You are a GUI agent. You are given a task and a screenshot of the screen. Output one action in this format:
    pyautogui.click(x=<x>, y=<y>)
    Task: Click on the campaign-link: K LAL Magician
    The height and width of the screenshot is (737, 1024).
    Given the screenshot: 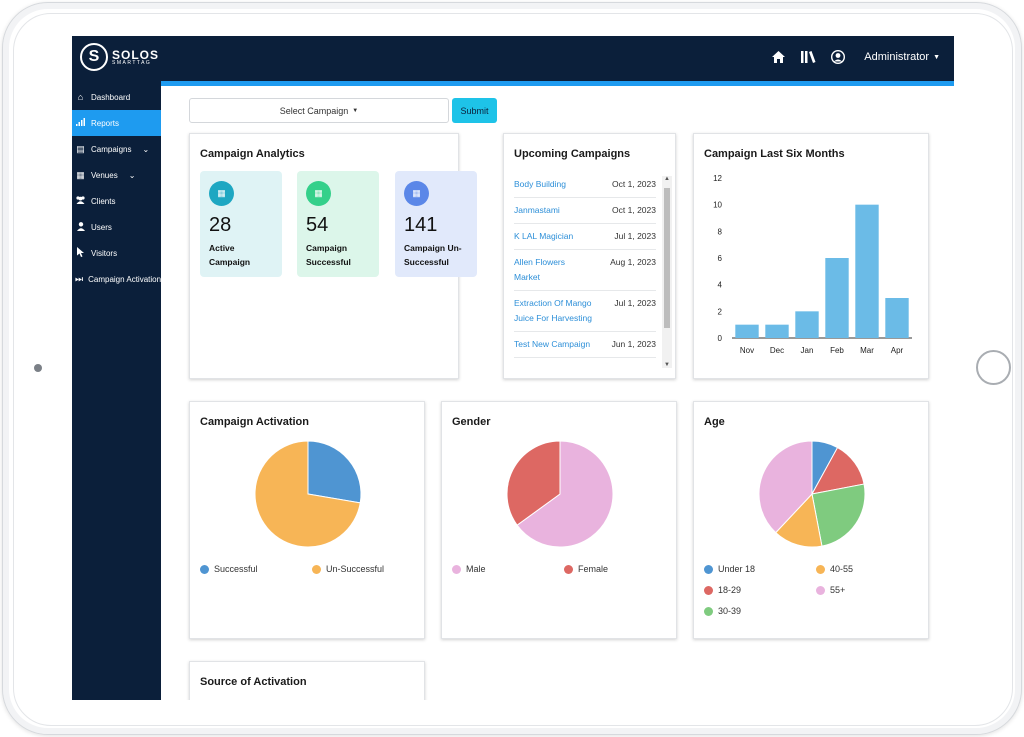 What is the action you would take?
    pyautogui.click(x=544, y=236)
    